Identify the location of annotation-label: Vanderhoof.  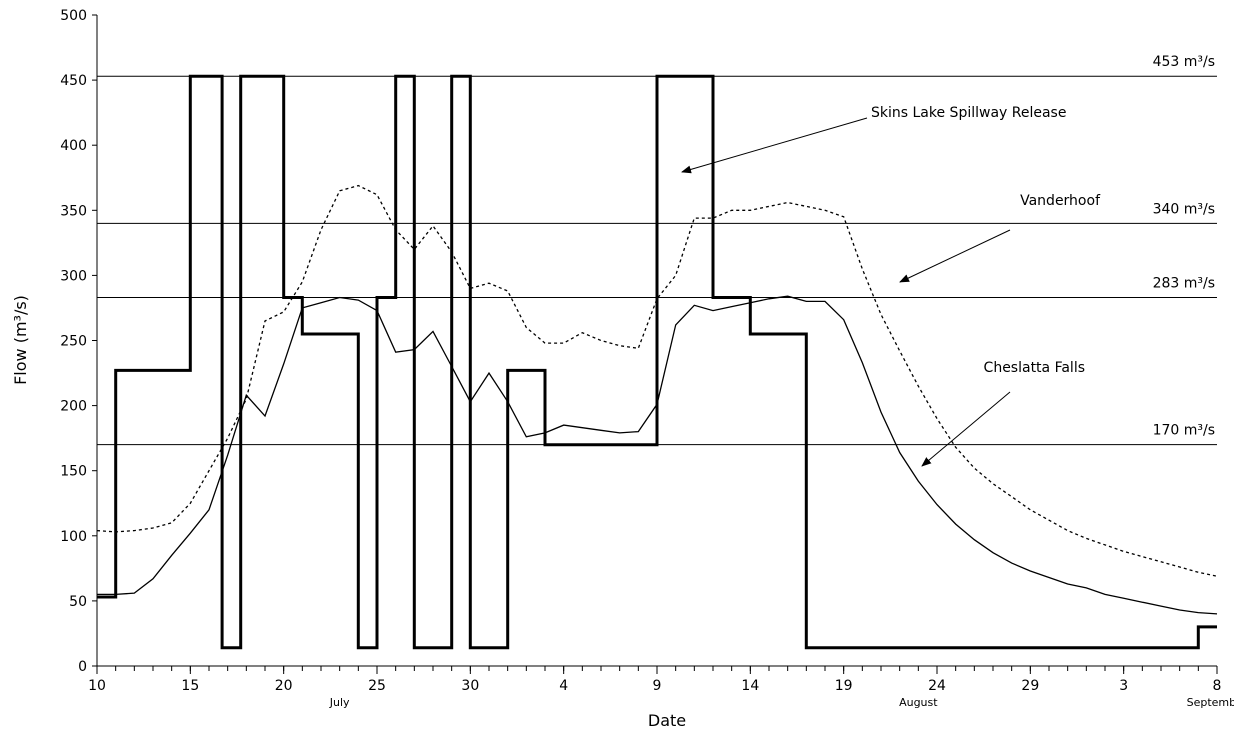
(1060, 201).